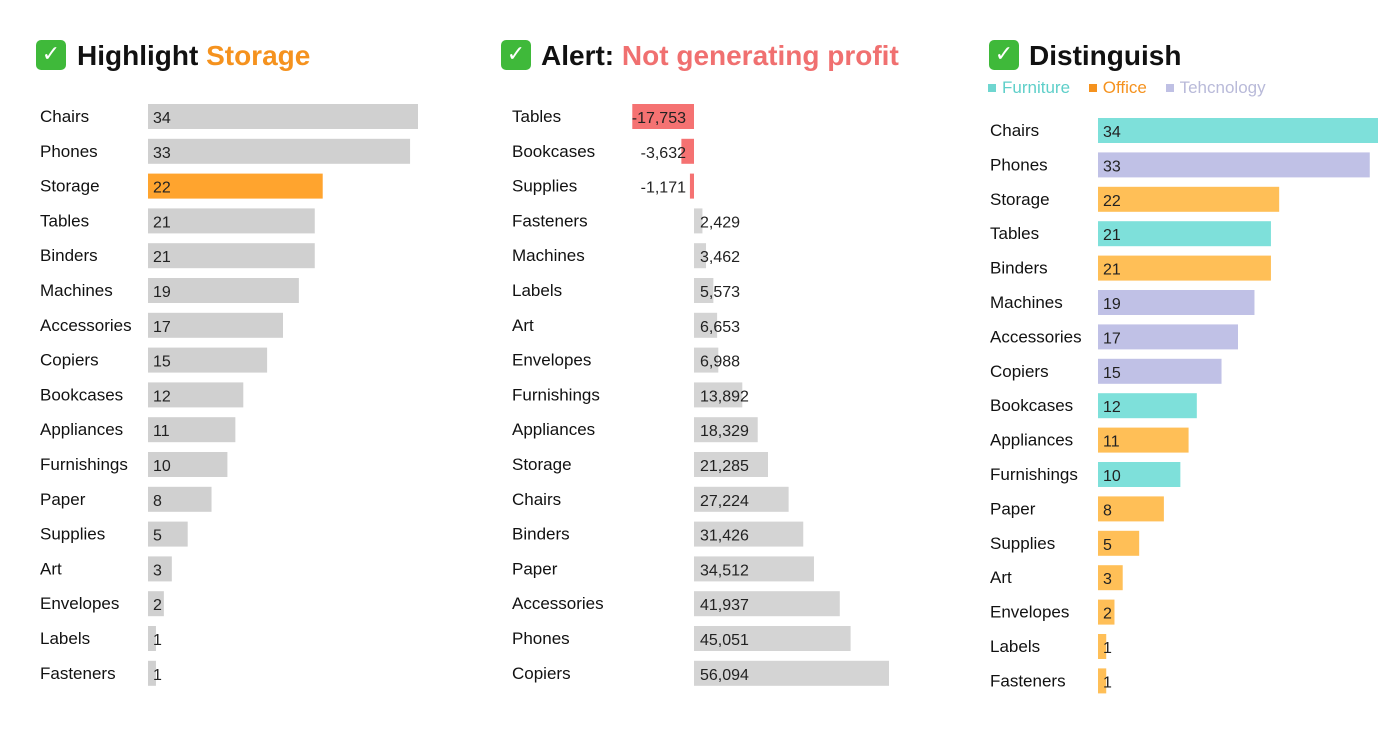  What do you see at coordinates (1107, 614) in the screenshot?
I see `value-label-envelopes: 2` at bounding box center [1107, 614].